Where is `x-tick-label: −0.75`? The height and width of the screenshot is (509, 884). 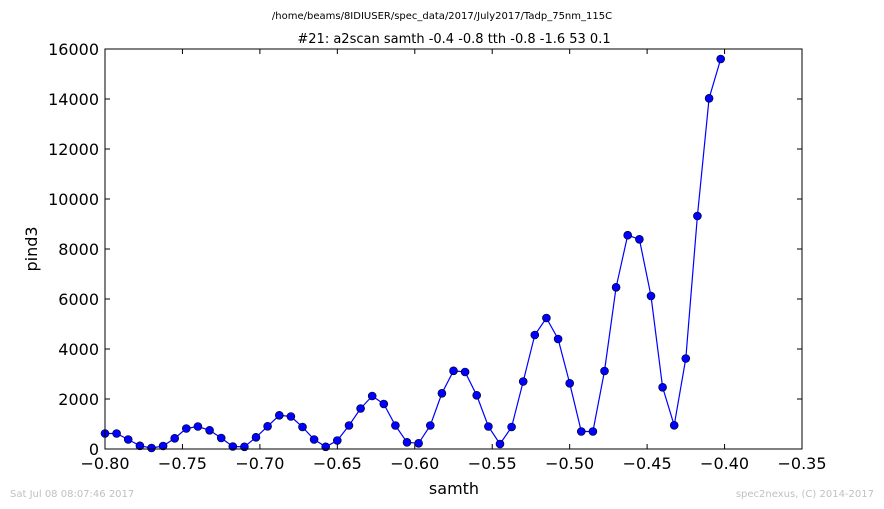
x-tick-label: −0.75 is located at coordinates (182, 463).